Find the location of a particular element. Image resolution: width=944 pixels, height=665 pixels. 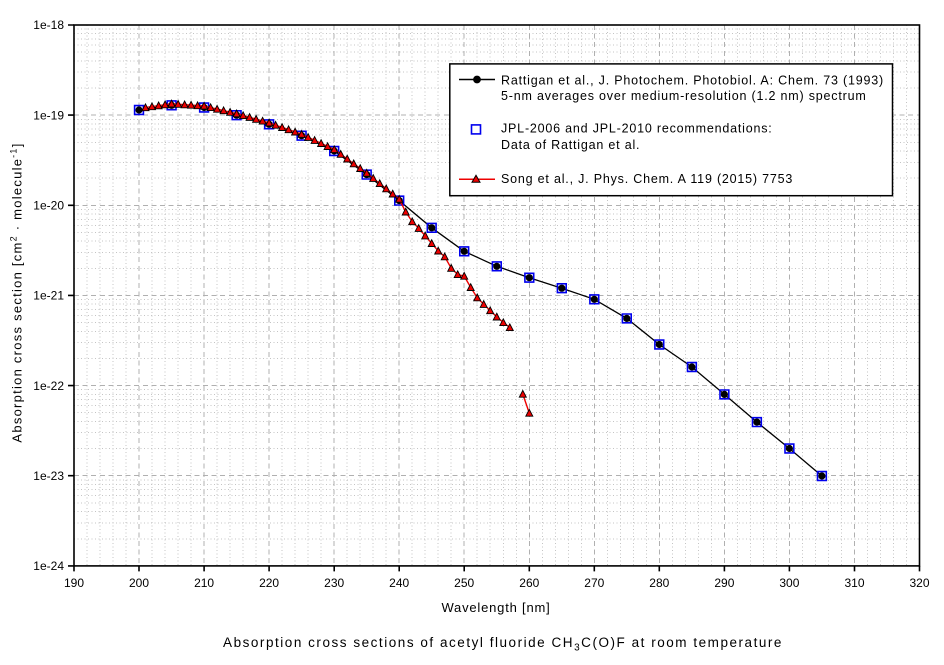

svg-text: 300 is located at coordinates (789, 583).